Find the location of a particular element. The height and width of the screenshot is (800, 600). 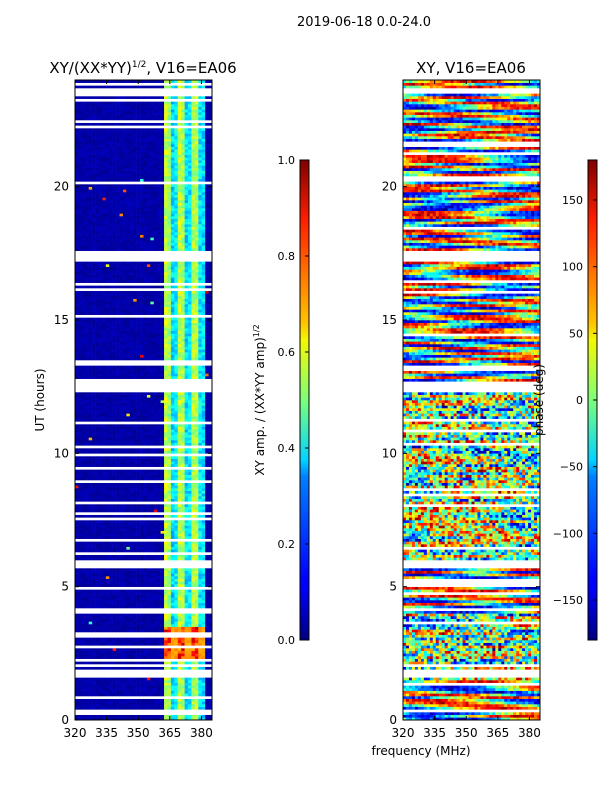

amplitude-title-sup: 1/2 is located at coordinates (139, 65).